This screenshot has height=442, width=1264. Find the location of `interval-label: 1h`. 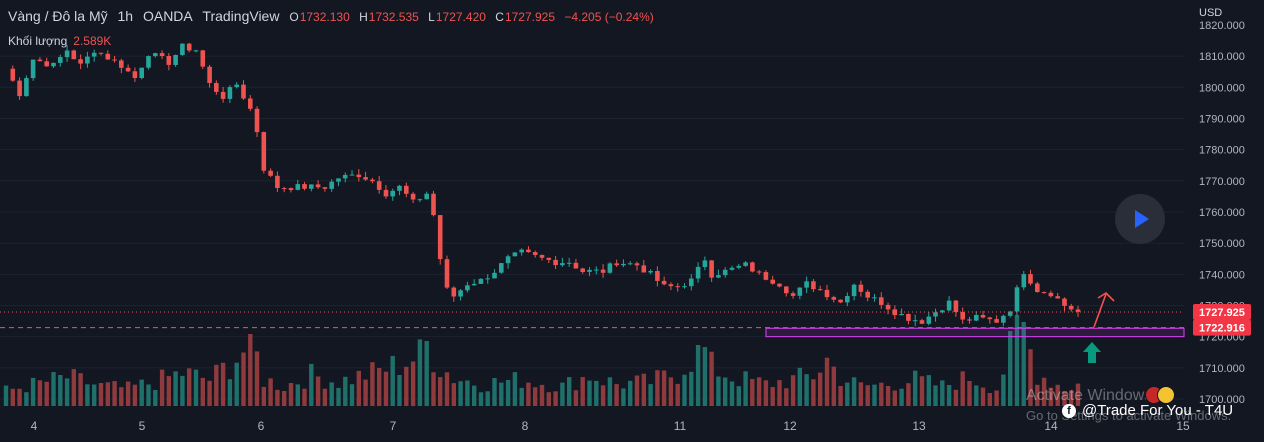

interval-label: 1h is located at coordinates (125, 16).